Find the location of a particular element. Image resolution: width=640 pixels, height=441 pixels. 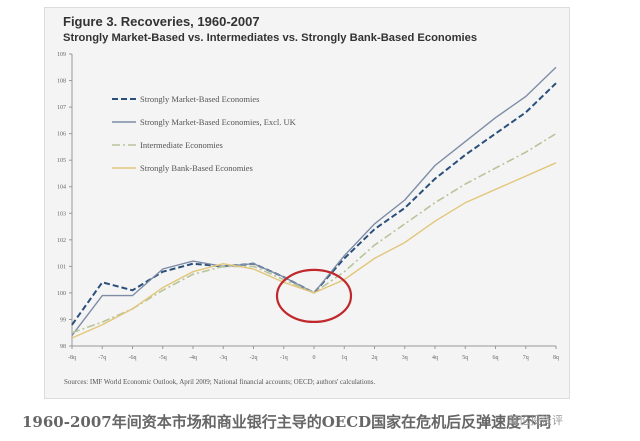

legend-label: Strongly Market-Based Economies is located at coordinates (199, 99).